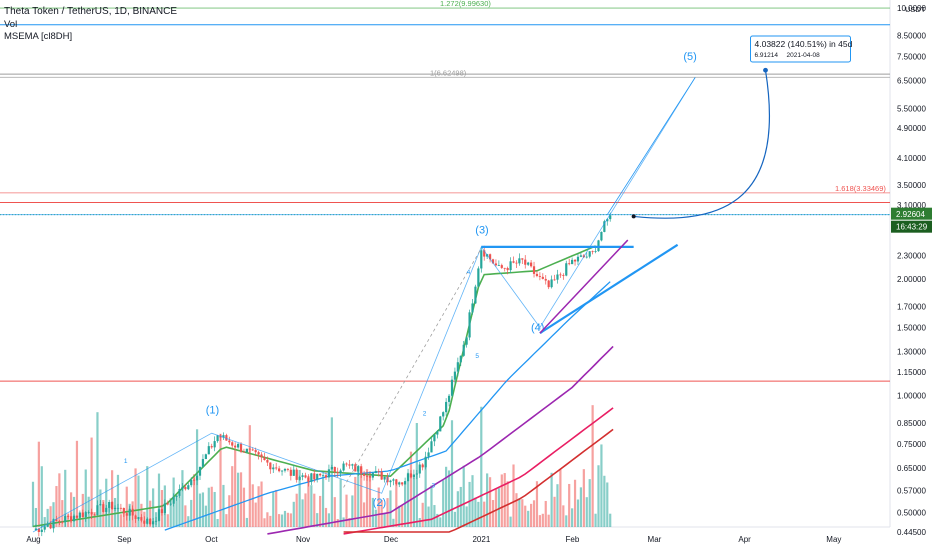 The height and width of the screenshot is (555, 932). Describe the element at coordinates (702, 144) in the screenshot. I see `projection-arrow` at that location.